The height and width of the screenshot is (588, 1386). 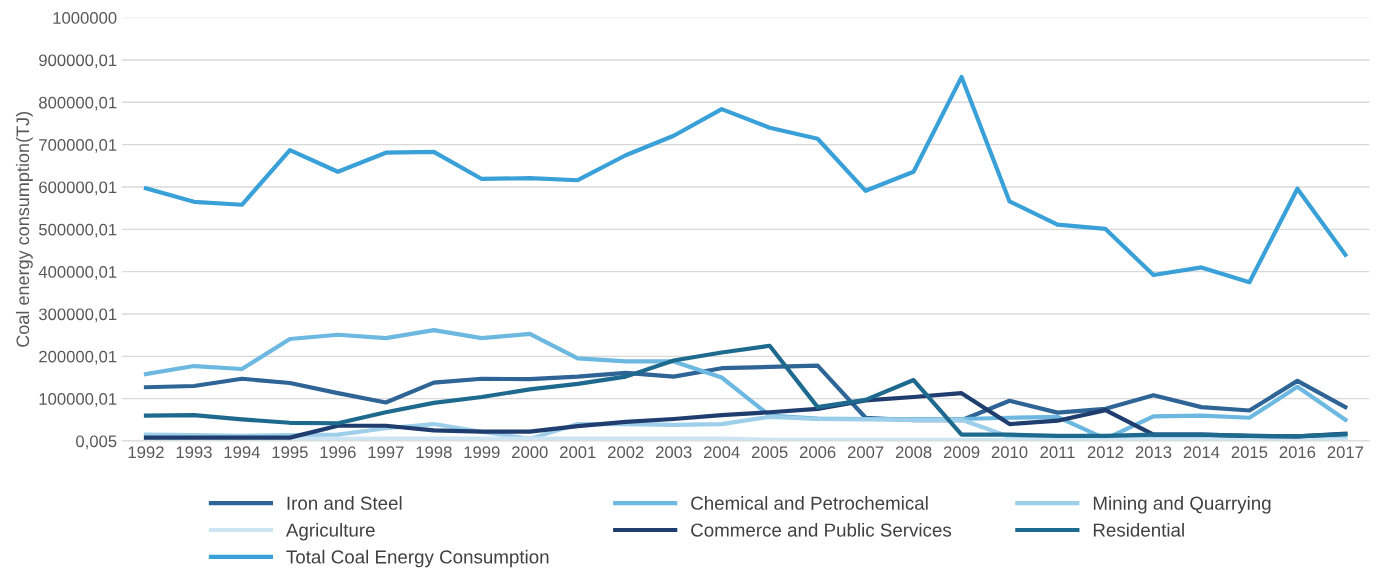 What do you see at coordinates (434, 452) in the screenshot?
I see `x-tick-label: 1998` at bounding box center [434, 452].